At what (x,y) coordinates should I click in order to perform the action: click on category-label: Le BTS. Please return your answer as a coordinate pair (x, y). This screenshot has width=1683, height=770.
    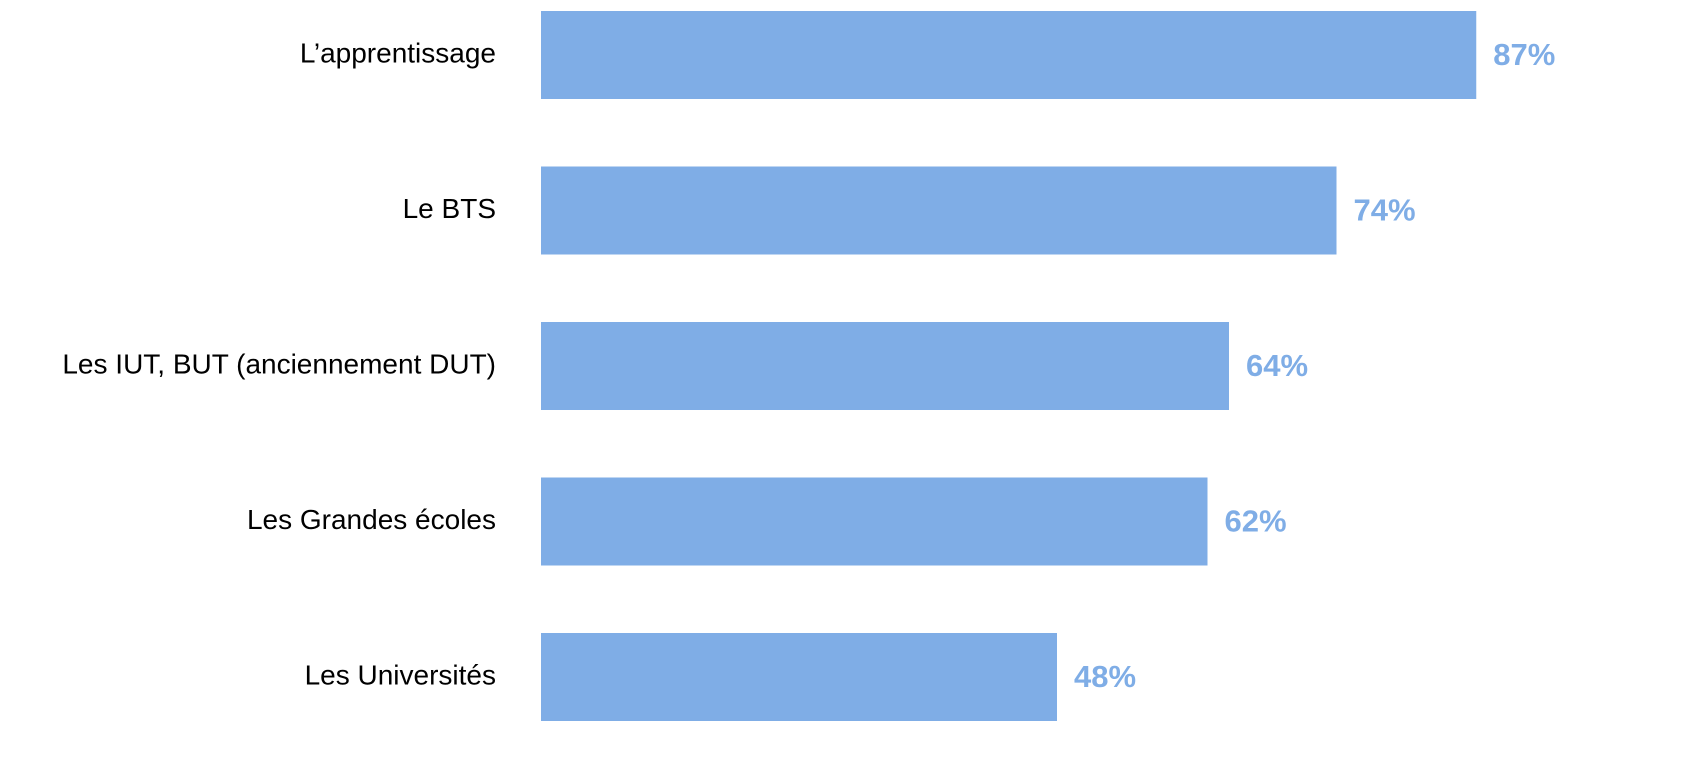
    Looking at the image, I should click on (449, 208).